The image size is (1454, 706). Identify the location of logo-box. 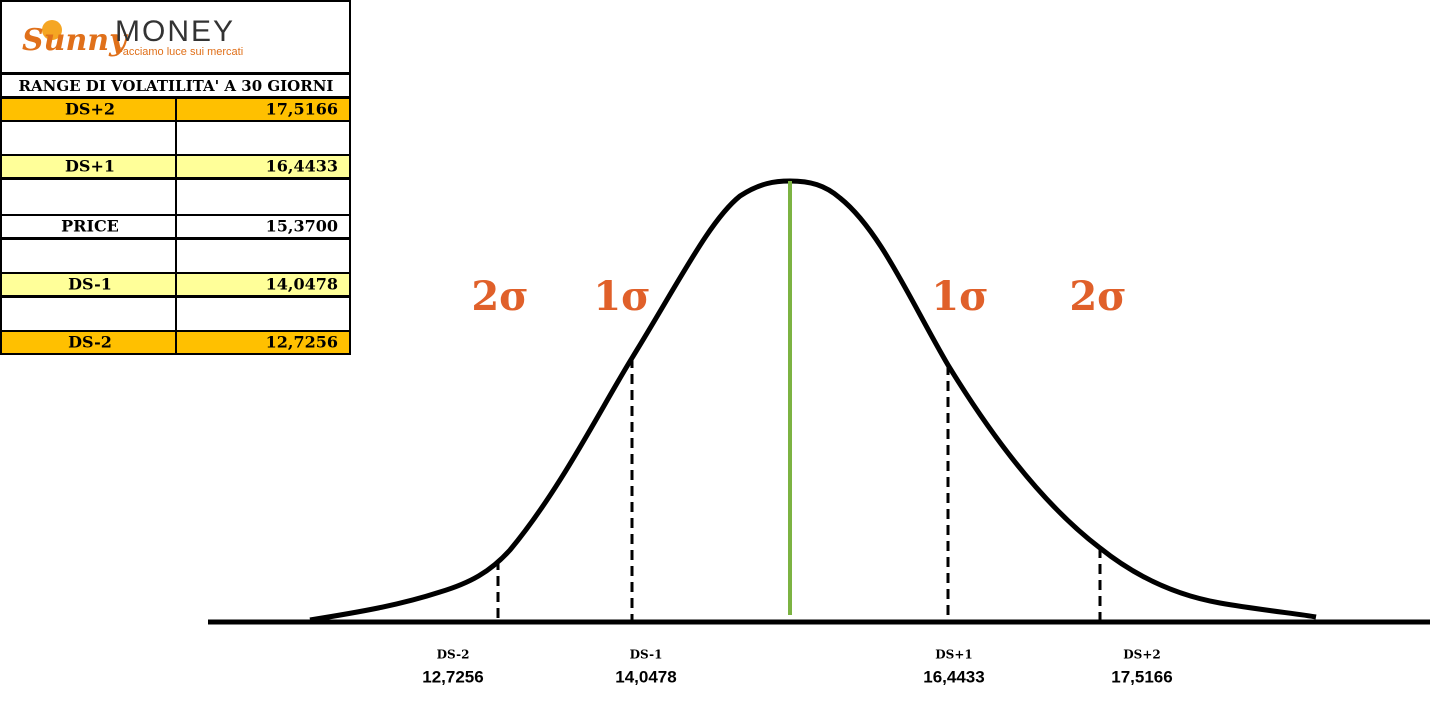
(175, 37).